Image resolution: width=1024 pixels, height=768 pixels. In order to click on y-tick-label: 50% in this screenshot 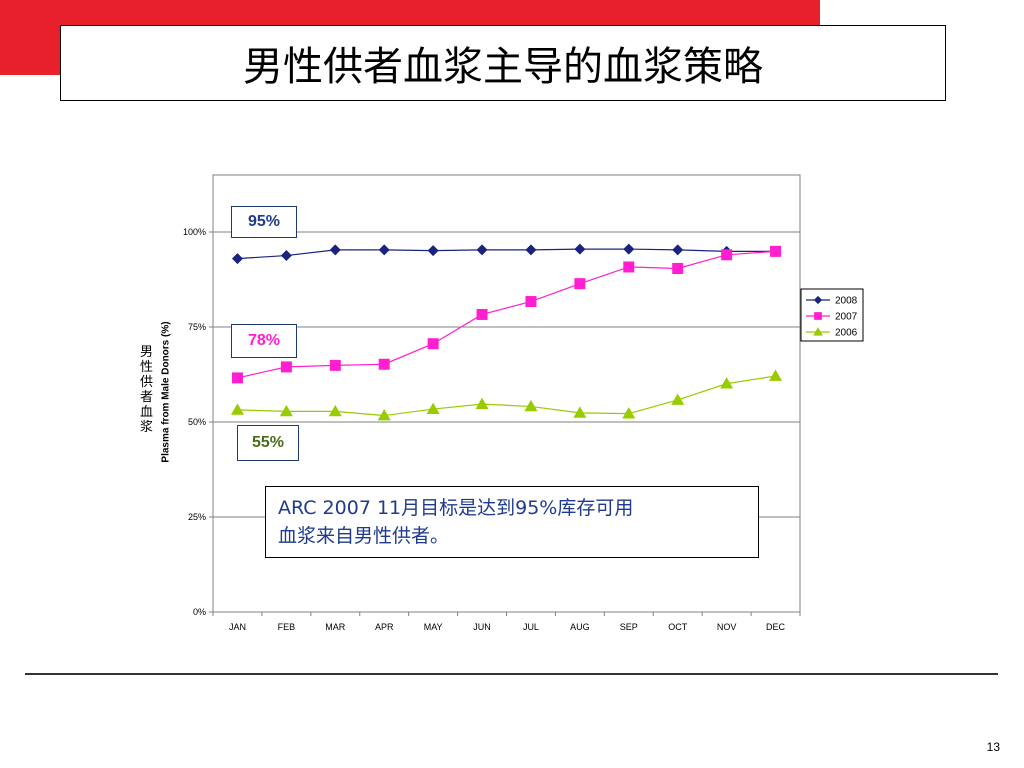, I will do `click(197, 422)`.